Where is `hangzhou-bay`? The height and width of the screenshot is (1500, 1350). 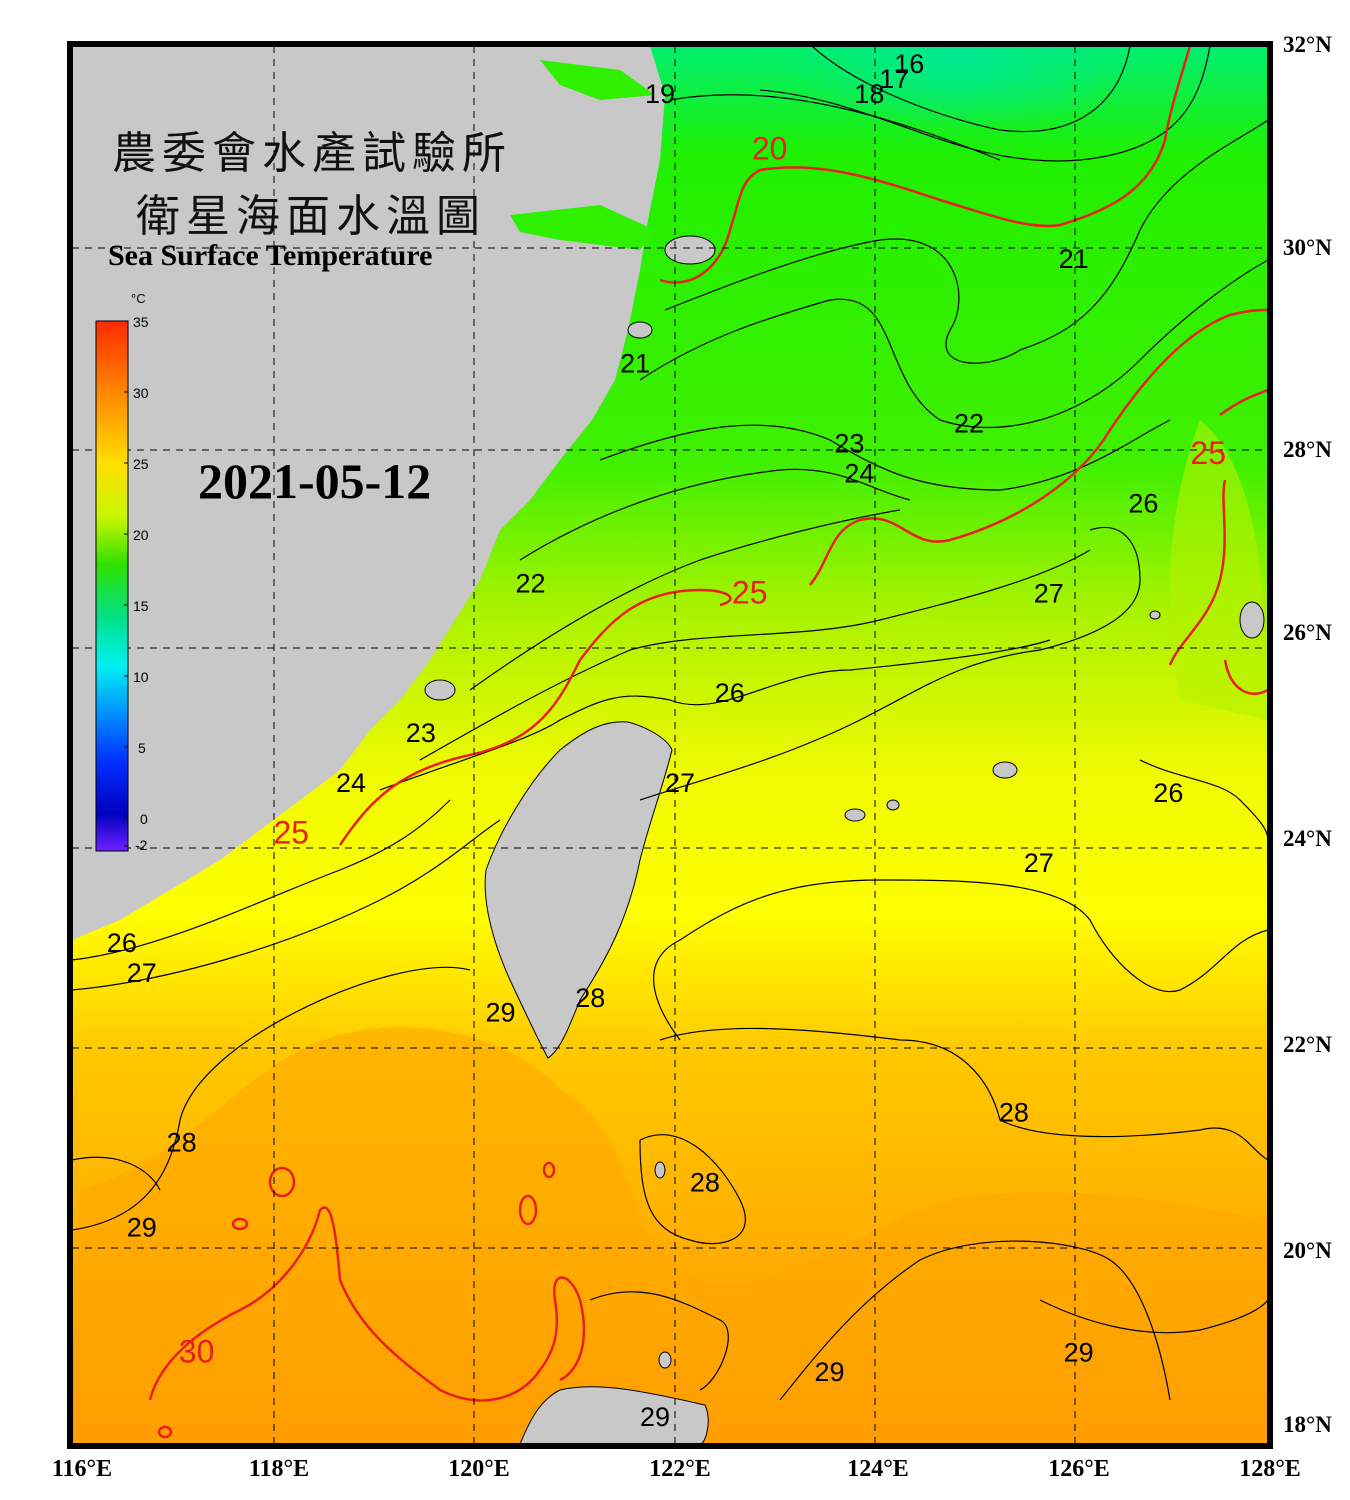
hangzhou-bay is located at coordinates (582, 227).